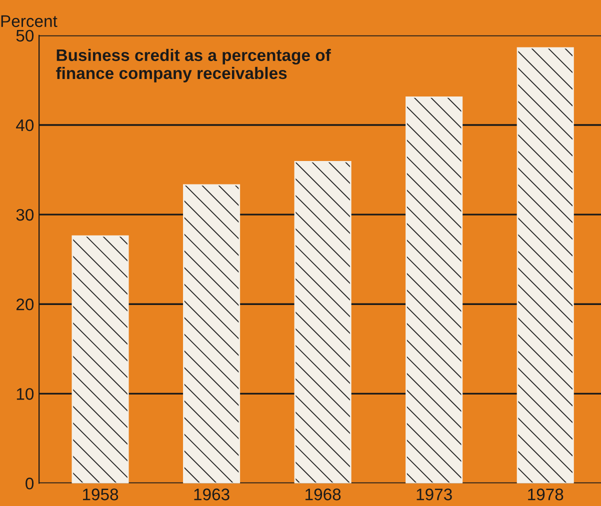 This screenshot has height=506, width=601. What do you see at coordinates (323, 494) in the screenshot?
I see `x-tick-label: 1968` at bounding box center [323, 494].